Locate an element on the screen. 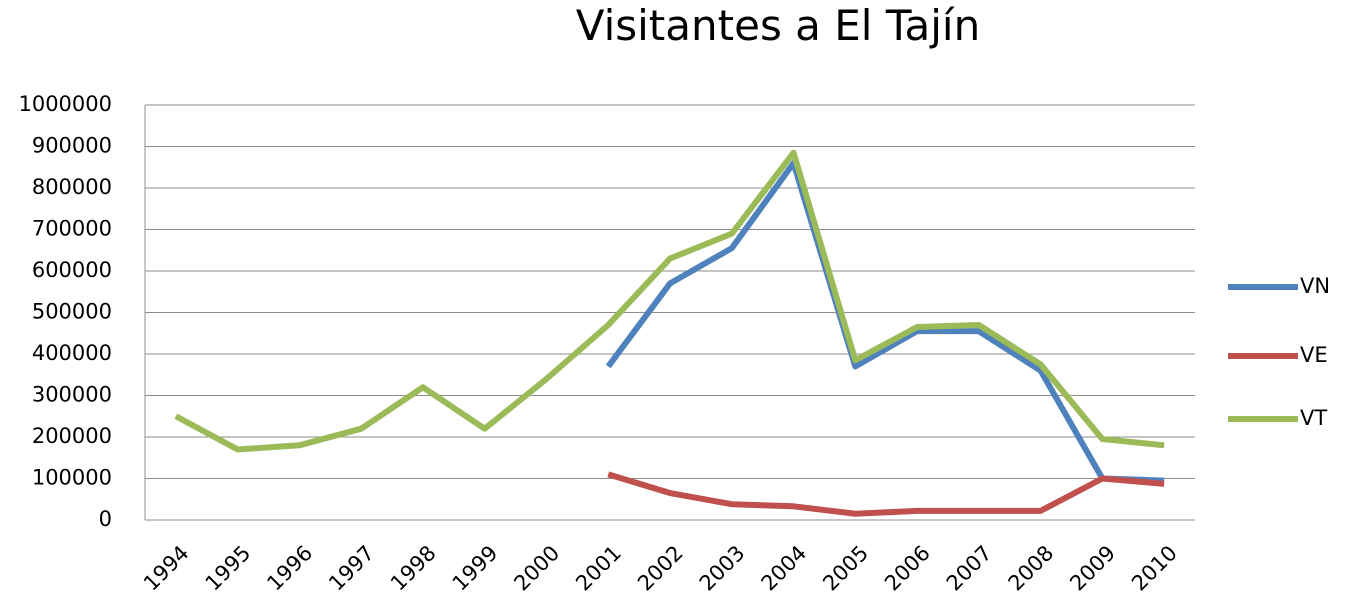 The image size is (1363, 610). x-tick-label: 2009 is located at coordinates (1092, 568).